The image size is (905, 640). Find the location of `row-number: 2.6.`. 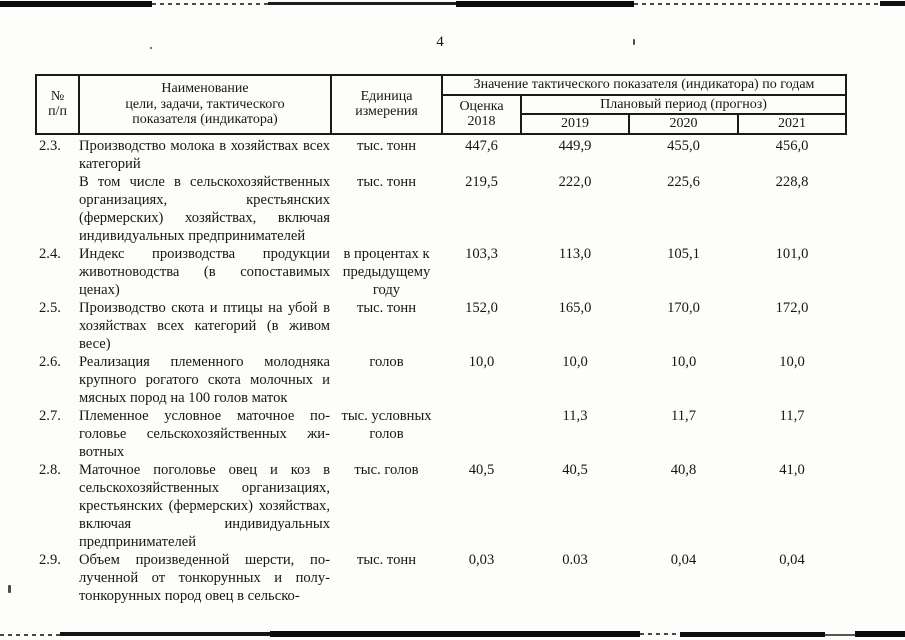

row-number: 2.6. is located at coordinates (50, 361).